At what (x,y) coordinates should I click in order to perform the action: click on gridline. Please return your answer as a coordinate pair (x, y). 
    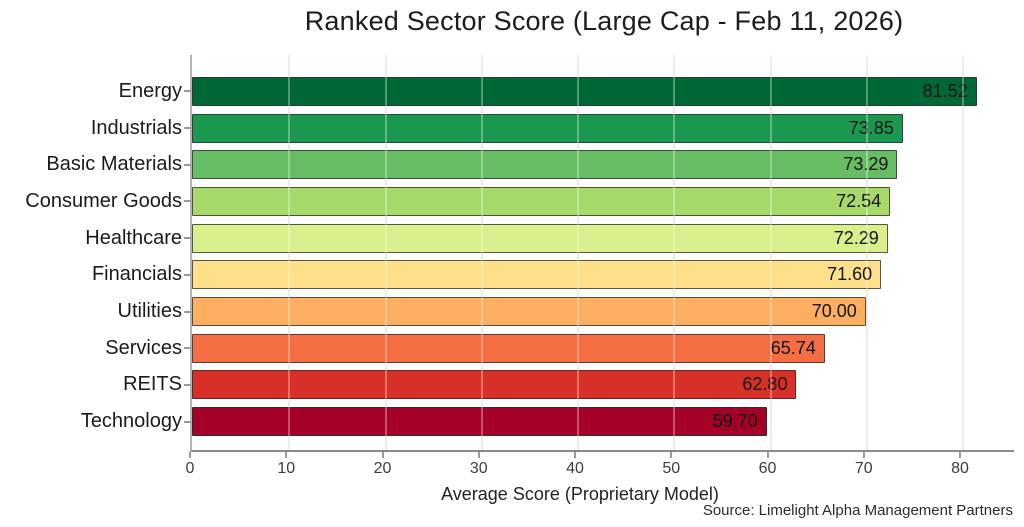
    Looking at the image, I should click on (963, 252).